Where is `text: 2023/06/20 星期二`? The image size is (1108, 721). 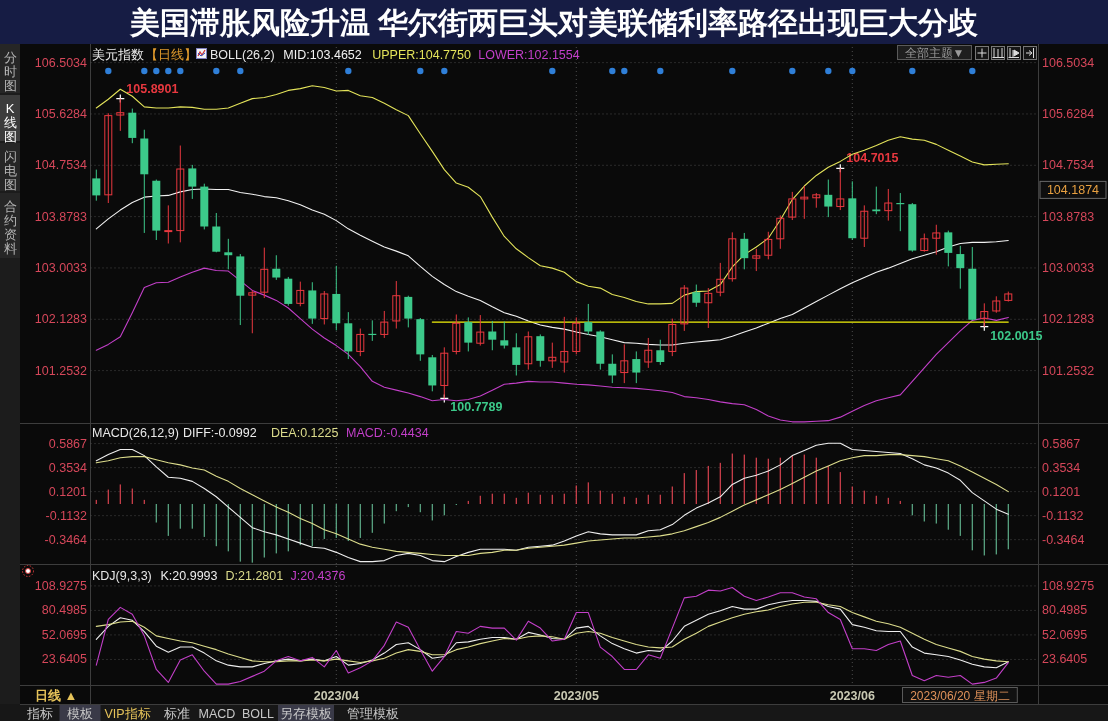
text: 2023/06/20 星期二 is located at coordinates (960, 695).